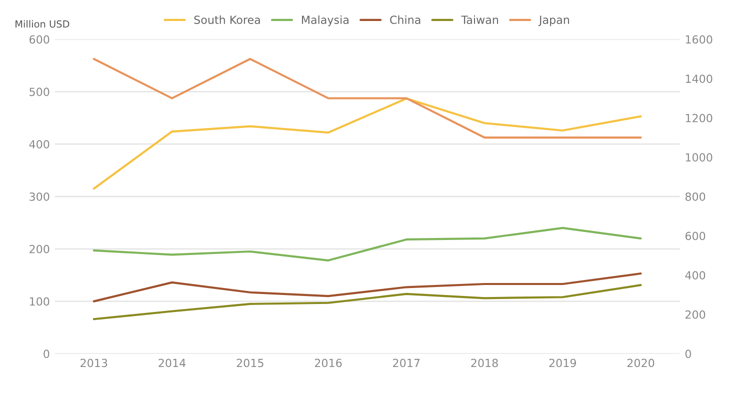 The width and height of the screenshot is (731, 393). What do you see at coordinates (43, 24) in the screenshot?
I see `y-axis-title: Million USD` at bounding box center [43, 24].